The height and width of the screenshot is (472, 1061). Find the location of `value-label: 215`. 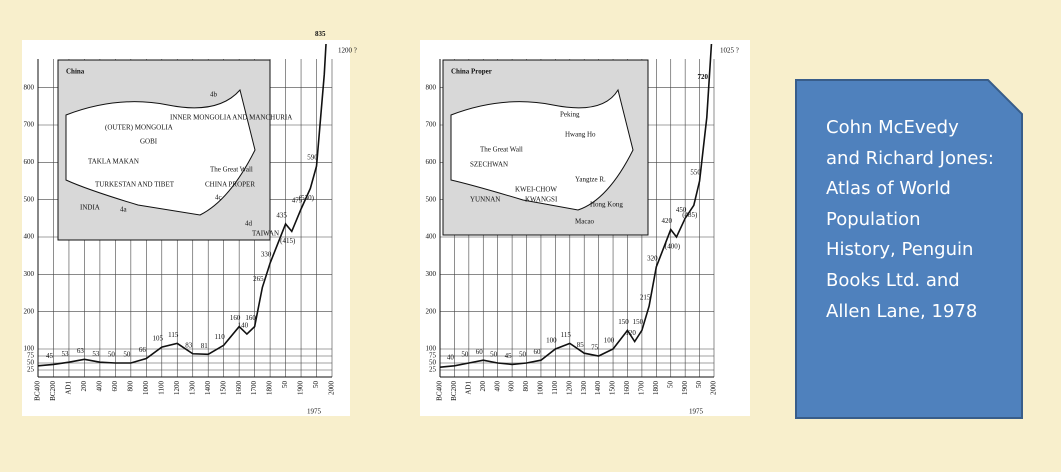

value-label: 215 is located at coordinates (645, 298).